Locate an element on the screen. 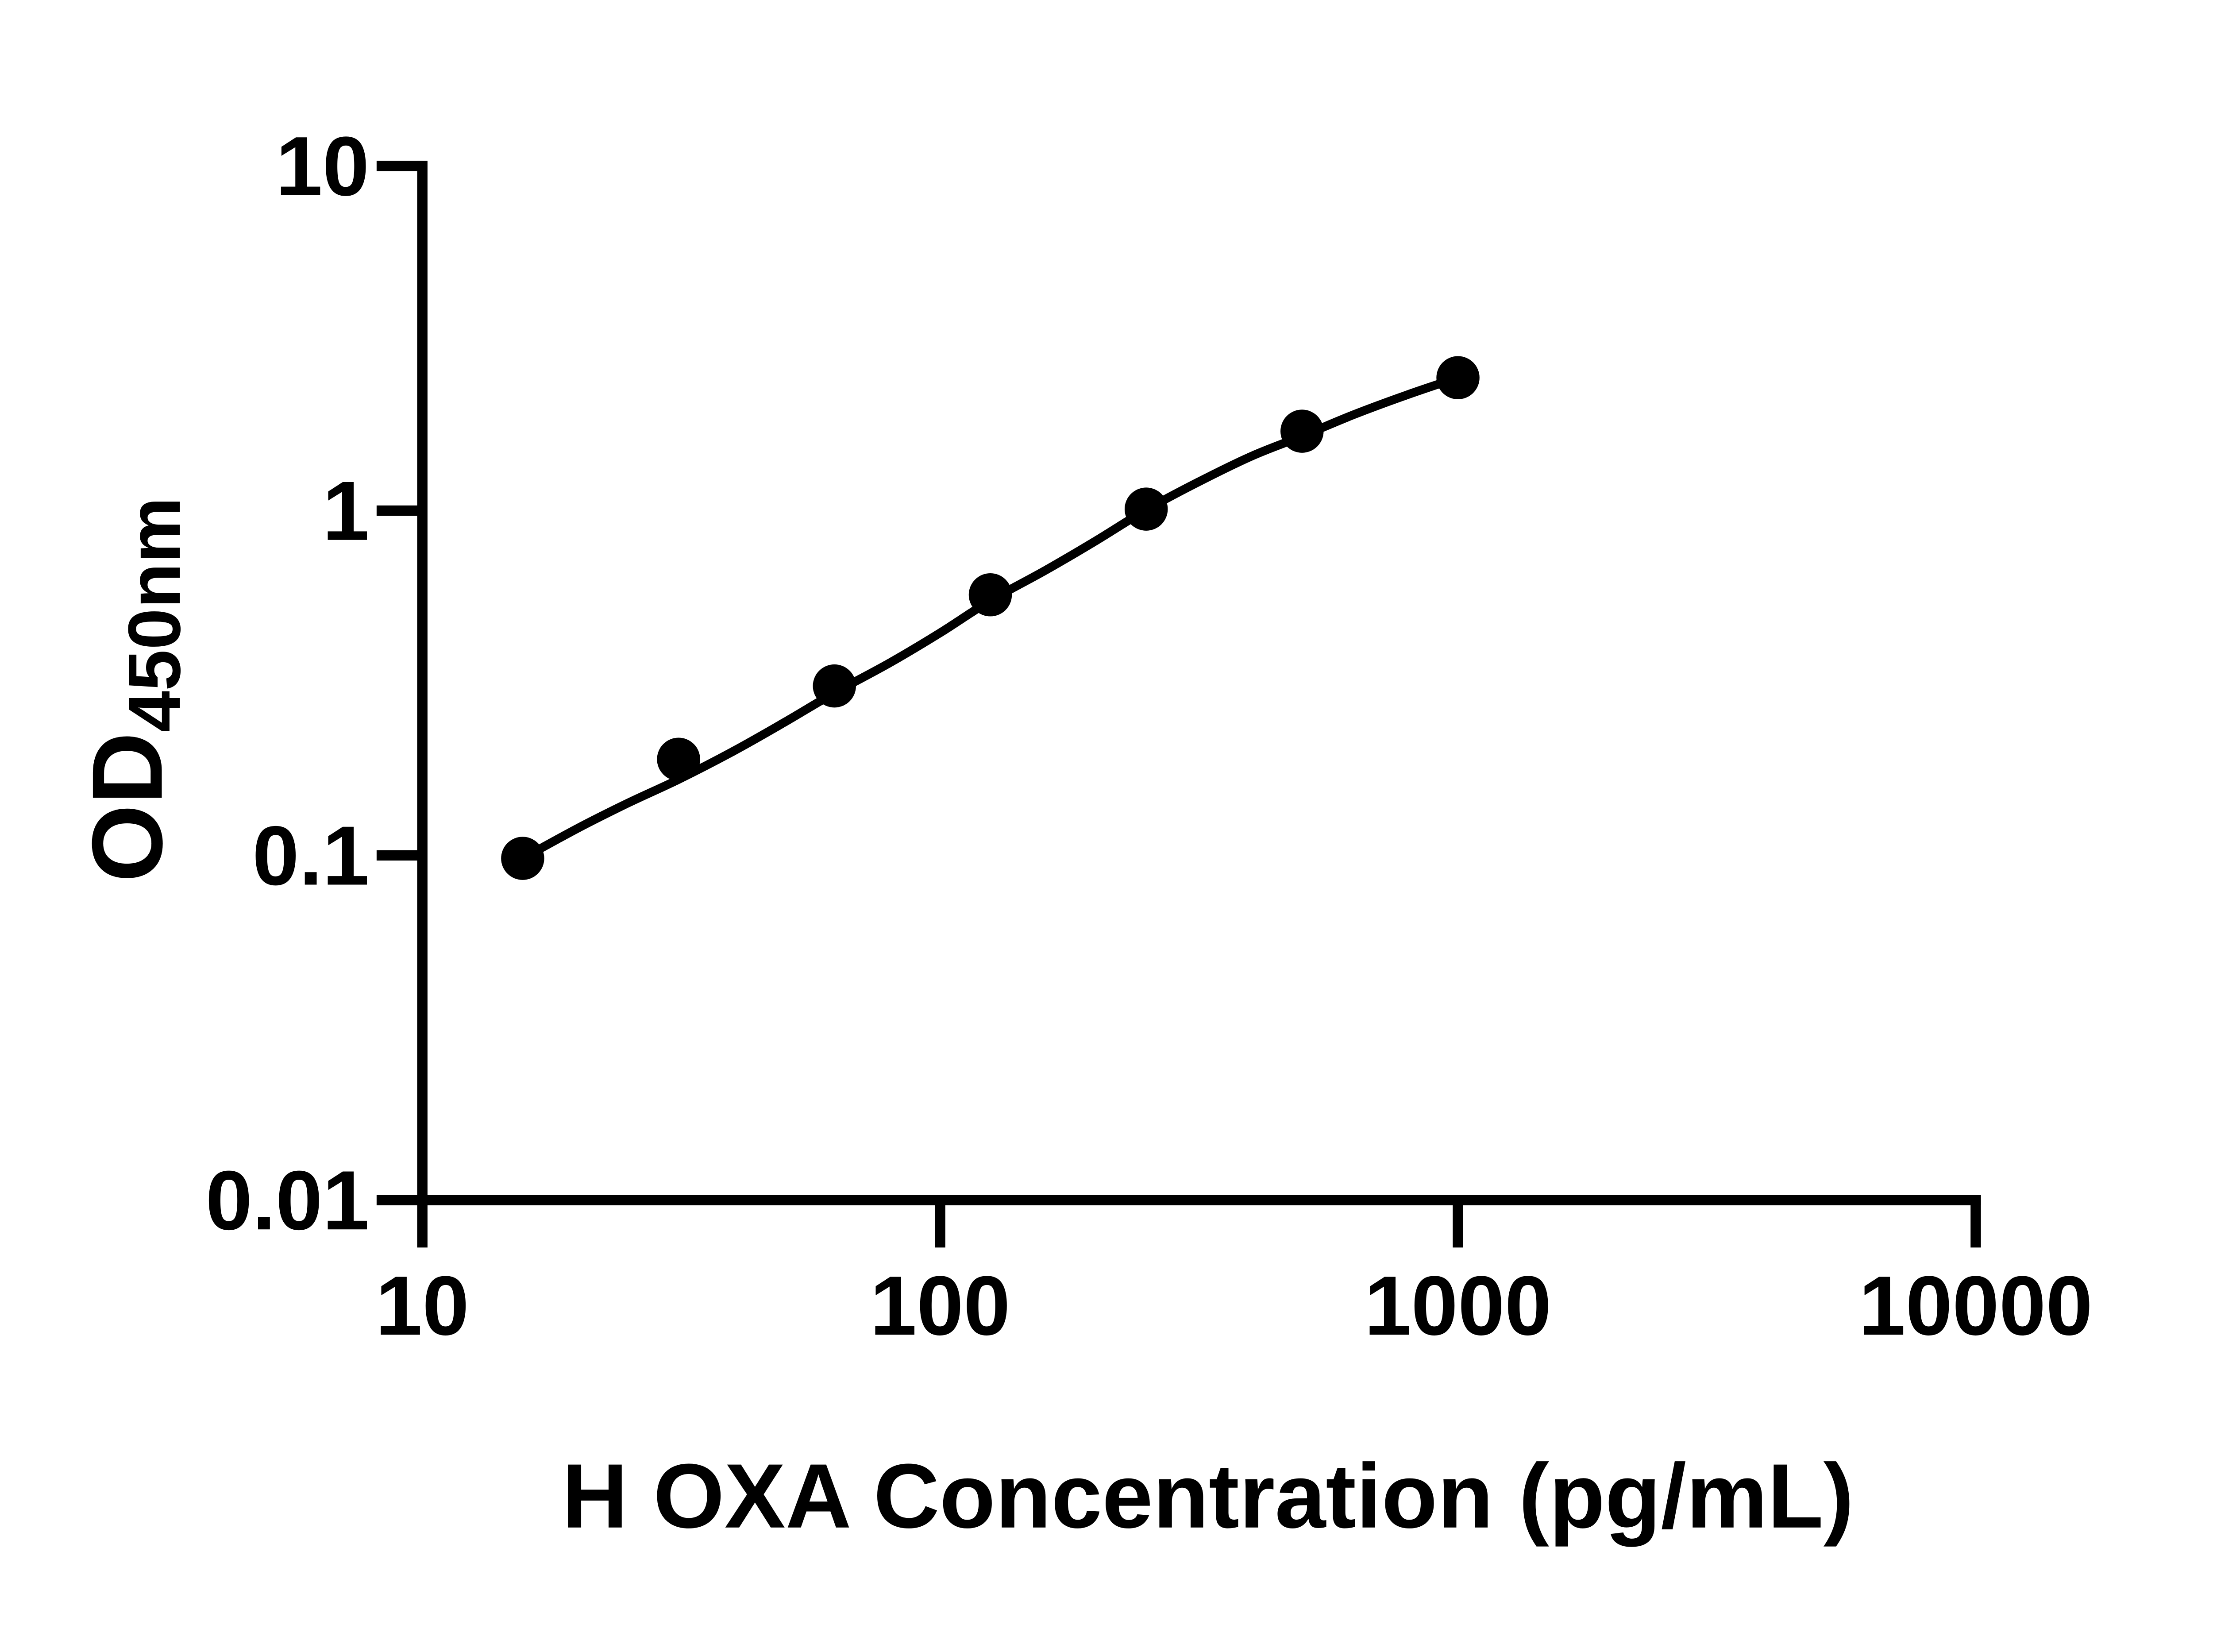  x-tick-label-10000: 10000 is located at coordinates (1976, 1306).